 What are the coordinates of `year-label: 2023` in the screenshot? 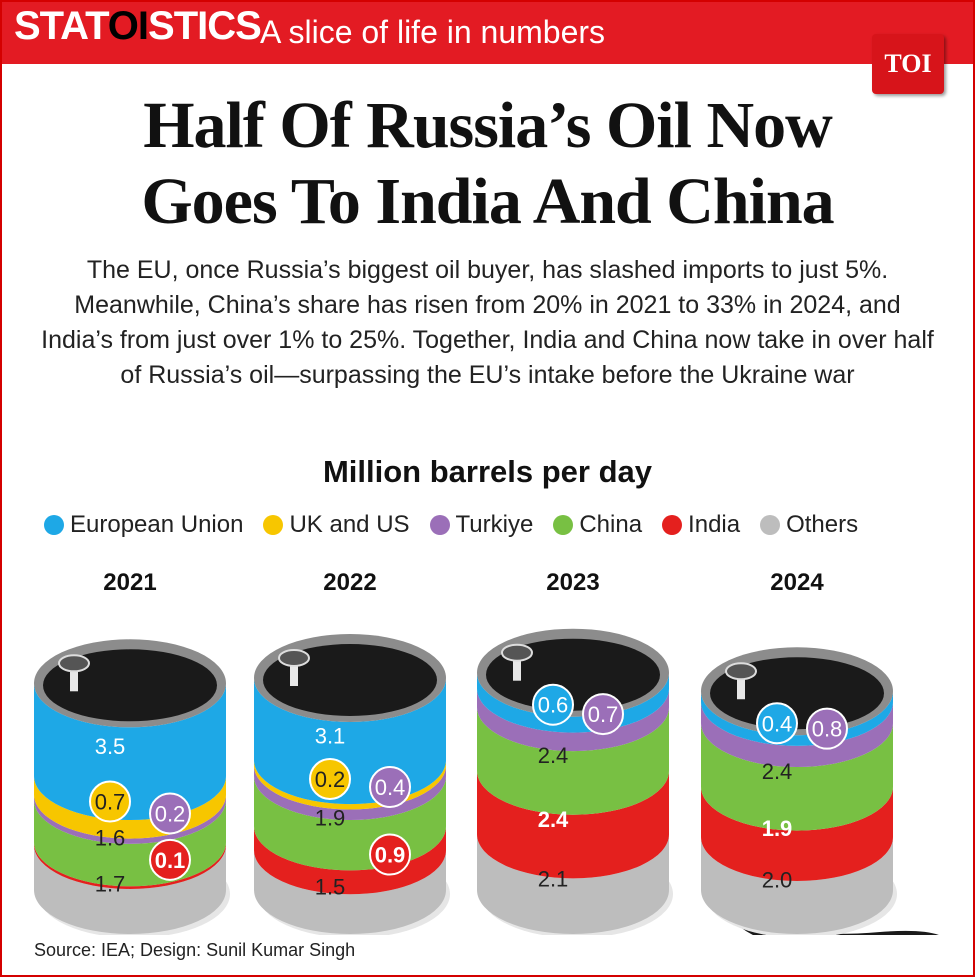 It's located at (572, 582).